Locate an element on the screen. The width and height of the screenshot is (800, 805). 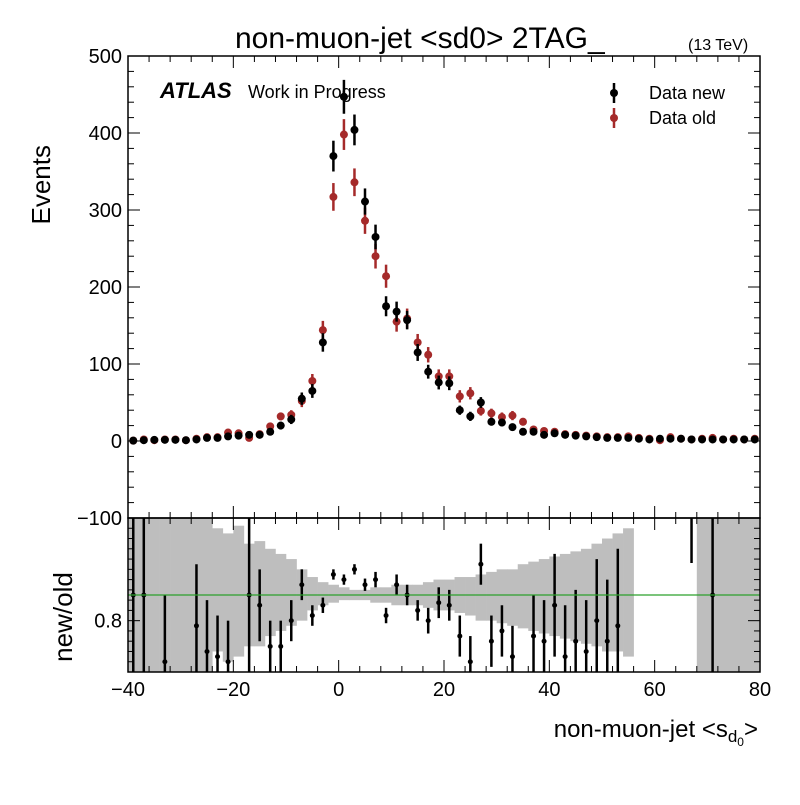
ratio-y-axis-label: new/old is located at coordinates (63, 617).